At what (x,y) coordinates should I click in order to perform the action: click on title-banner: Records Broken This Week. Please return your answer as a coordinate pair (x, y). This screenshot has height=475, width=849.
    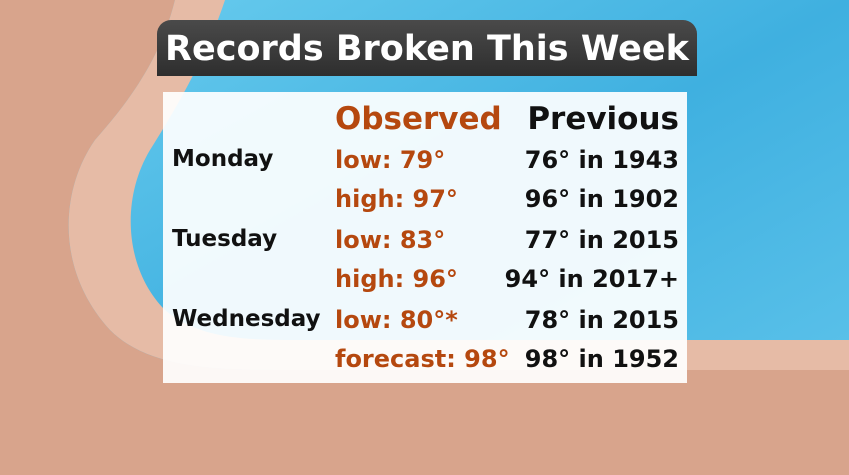
    Looking at the image, I should click on (427, 48).